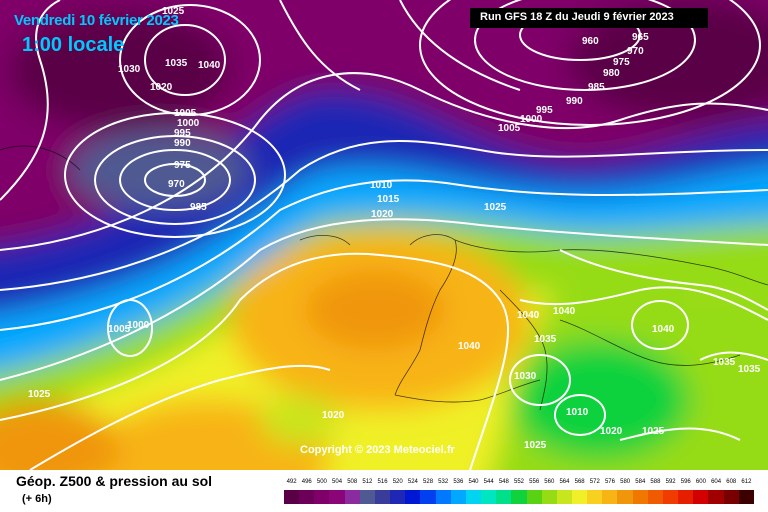 The image size is (768, 512). Describe the element at coordinates (306, 482) in the screenshot. I see `scale-label-496: 496` at that location.